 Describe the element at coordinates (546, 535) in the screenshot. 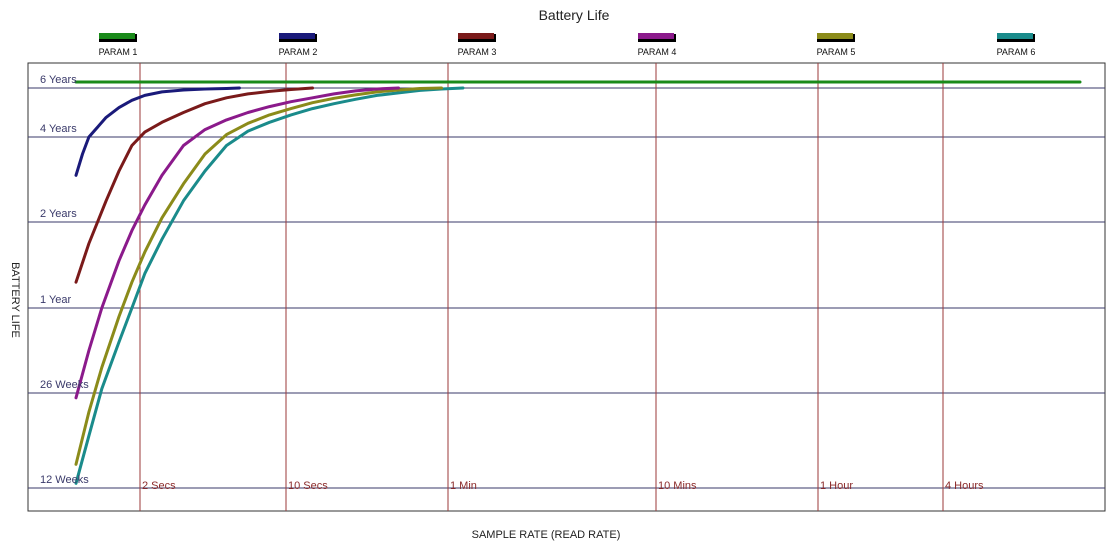

I see `x-axis-label: SAMPLE RATE (READ RATE)` at that location.